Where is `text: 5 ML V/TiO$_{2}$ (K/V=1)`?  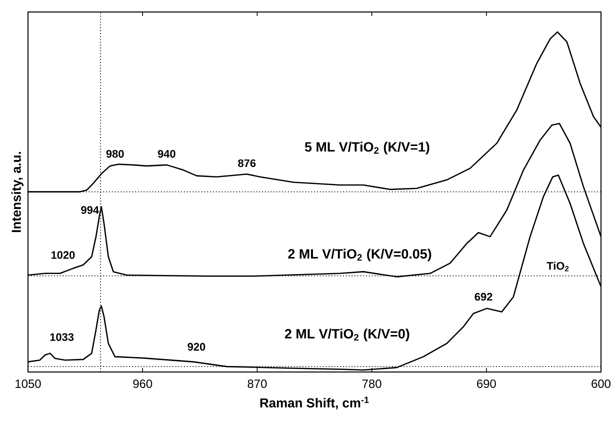 text: 5 ML V/TiO$_{2}$ (K/V=1) is located at coordinates (367, 148).